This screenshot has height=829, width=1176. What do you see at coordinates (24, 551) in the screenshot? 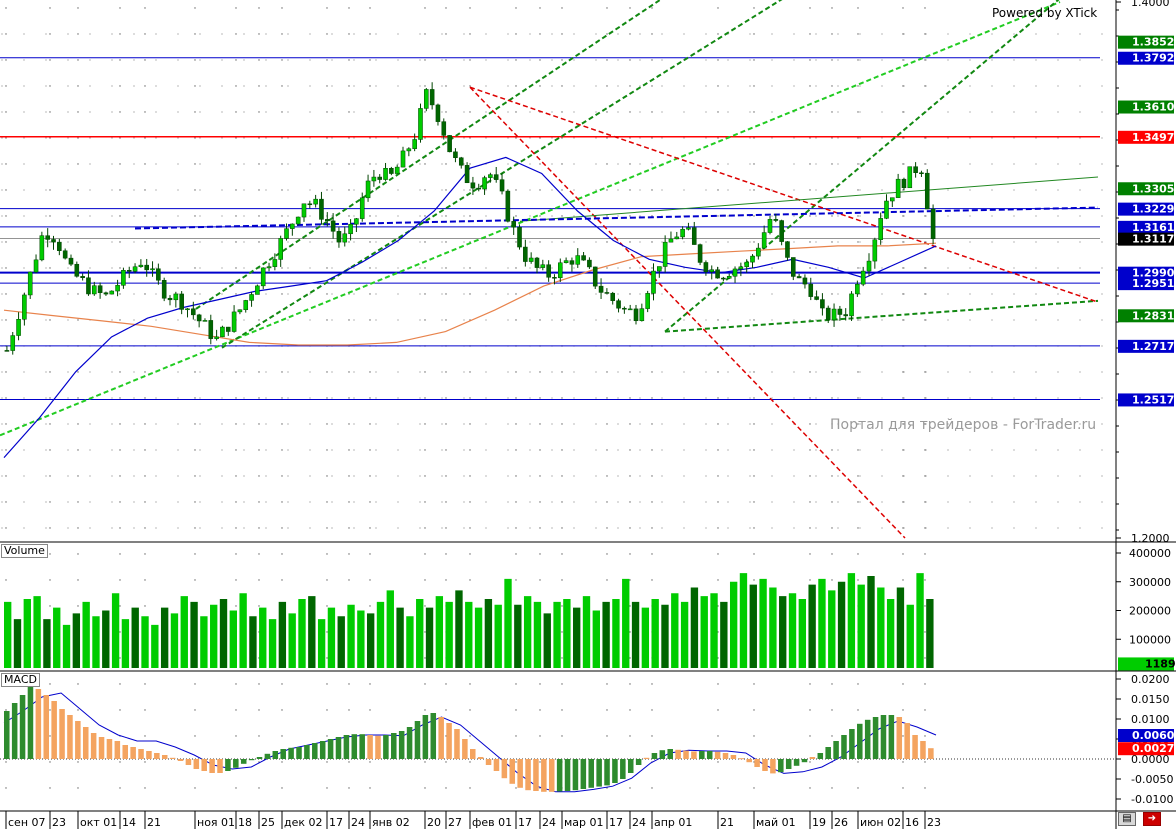
I see `volume-panel-title: Volume` at bounding box center [24, 551].